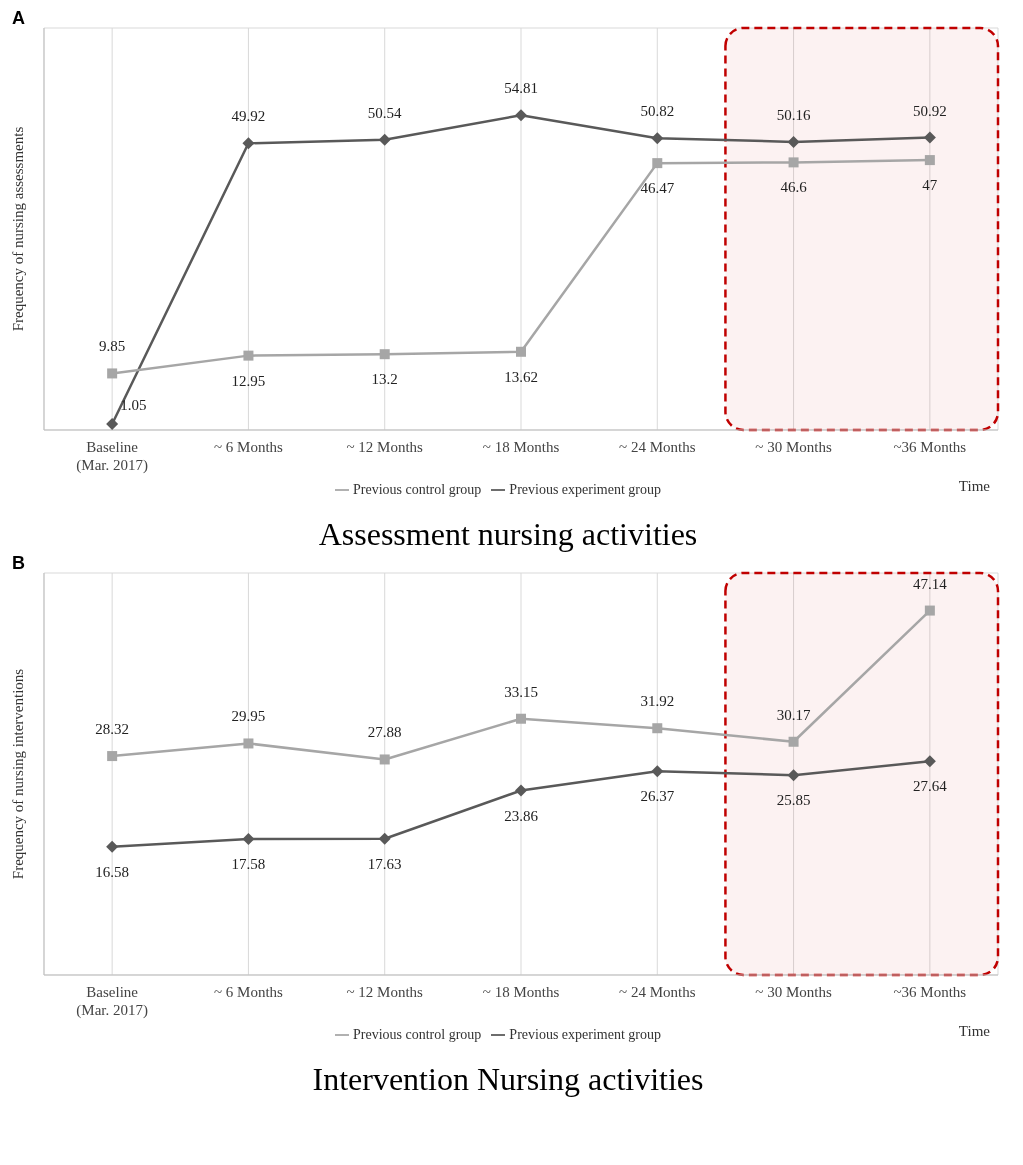 Image resolution: width=1023 pixels, height=1165 pixels. What do you see at coordinates (18, 229) in the screenshot?
I see `y-axis-title: Frequency of nursing assessments` at bounding box center [18, 229].